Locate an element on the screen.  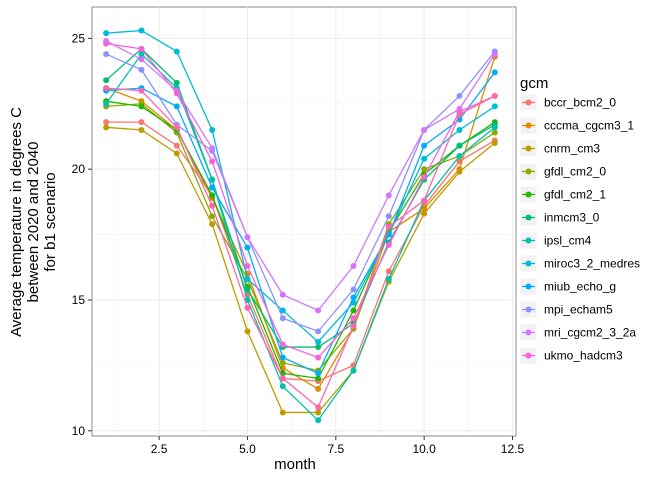
legend-item: ukmo_hadcm3 is located at coordinates (571, 355).